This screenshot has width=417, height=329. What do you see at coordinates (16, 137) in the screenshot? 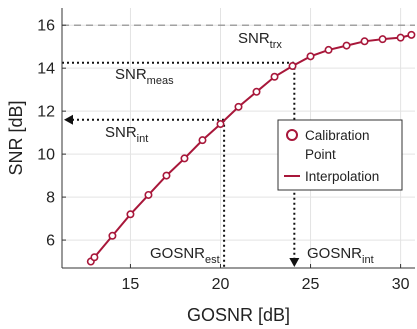
I see `y-axis-title: SNR [dB]` at bounding box center [16, 137].